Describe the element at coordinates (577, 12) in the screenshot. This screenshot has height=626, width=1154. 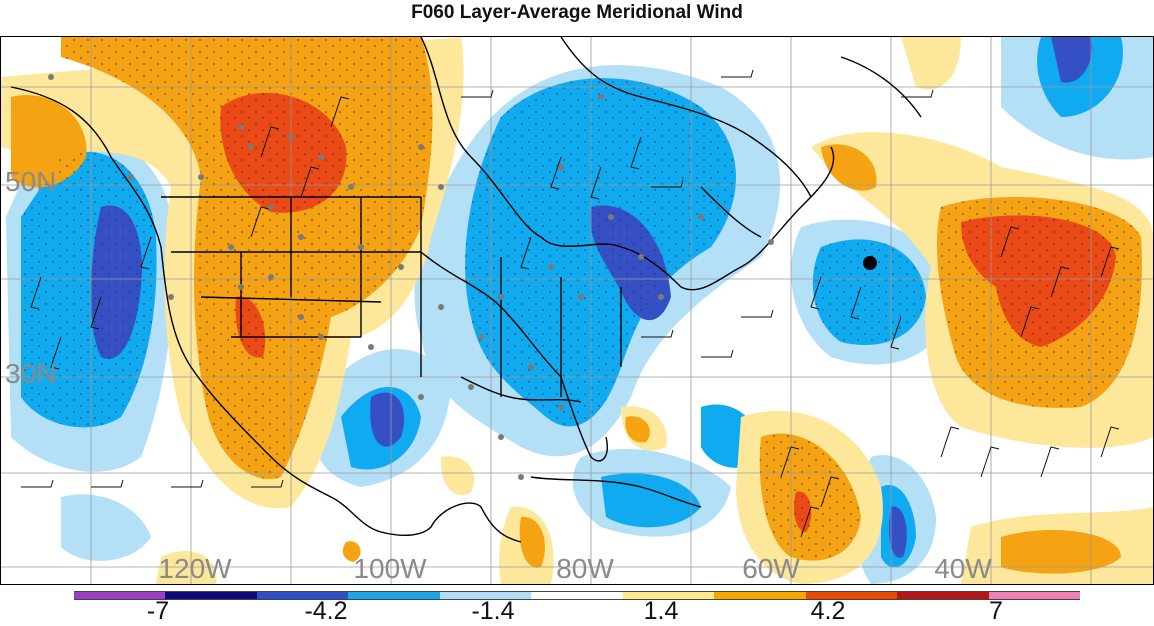
I see `map-title: F060 Layer-Average Meridional Wind` at that location.